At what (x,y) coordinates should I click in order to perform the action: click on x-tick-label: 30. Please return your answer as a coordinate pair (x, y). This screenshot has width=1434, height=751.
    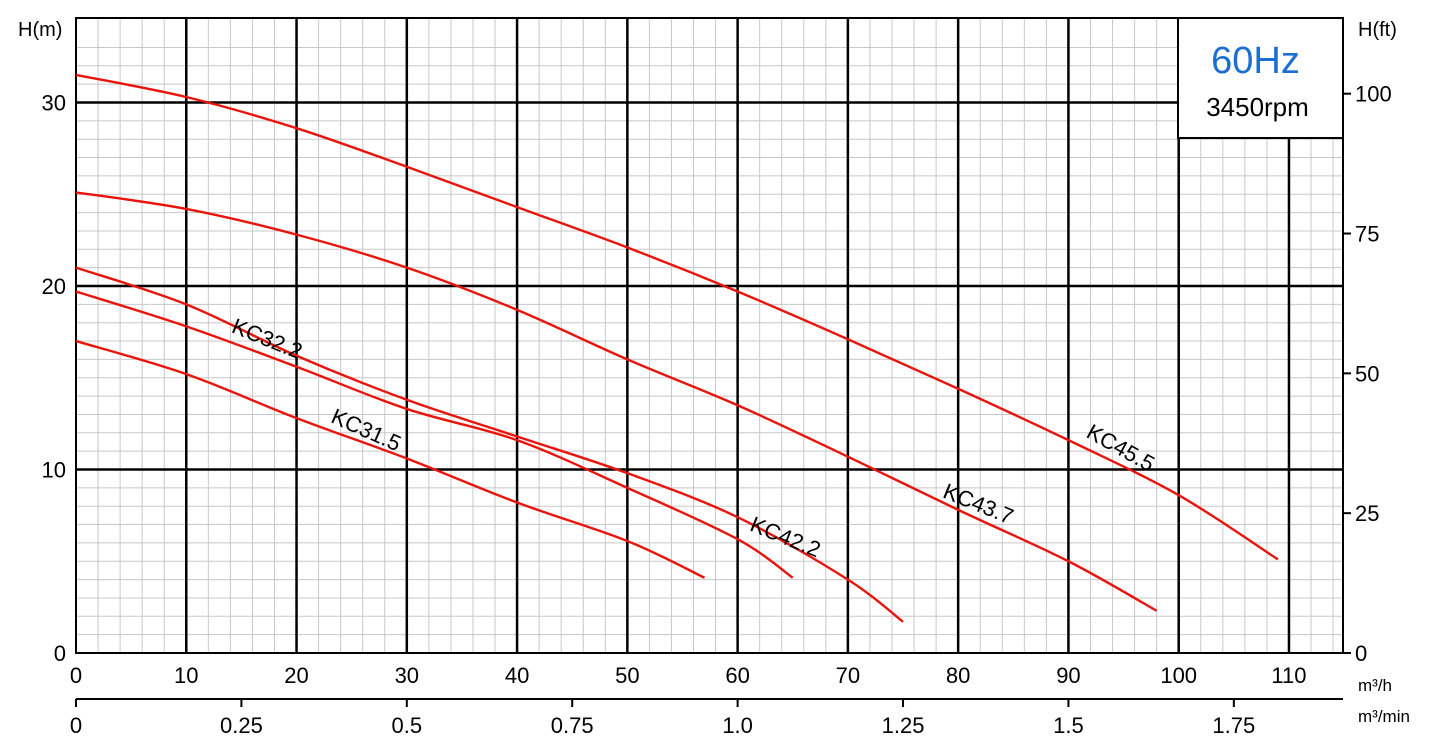
    Looking at the image, I should click on (407, 675).